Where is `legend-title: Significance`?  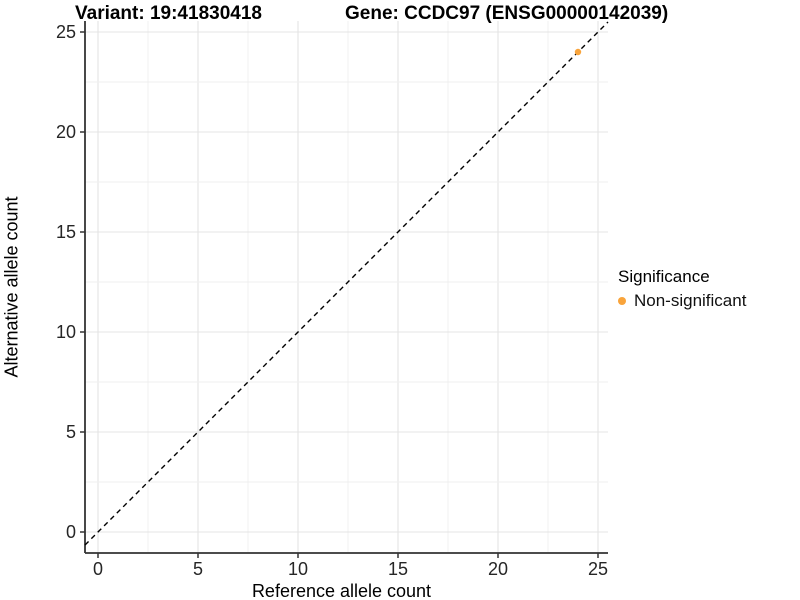
legend-title: Significance is located at coordinates (664, 276).